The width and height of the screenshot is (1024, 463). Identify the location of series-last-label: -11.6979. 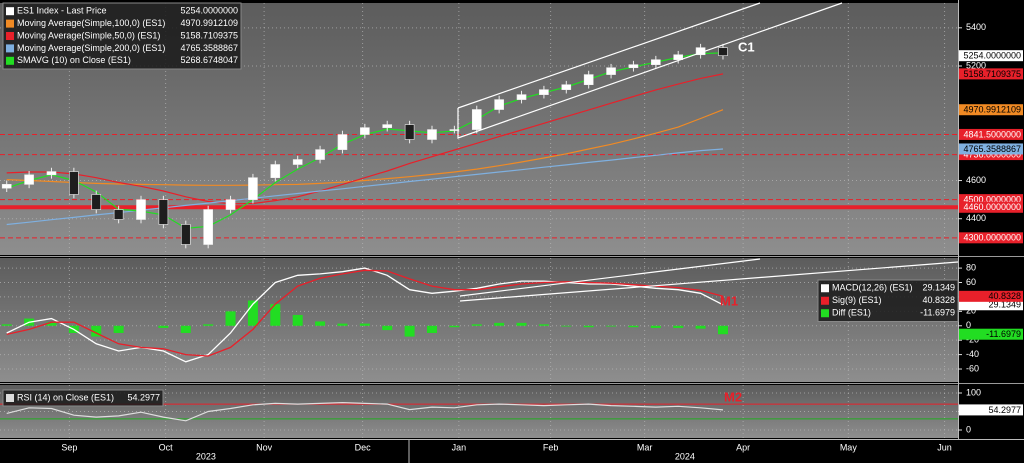
(1003, 334).